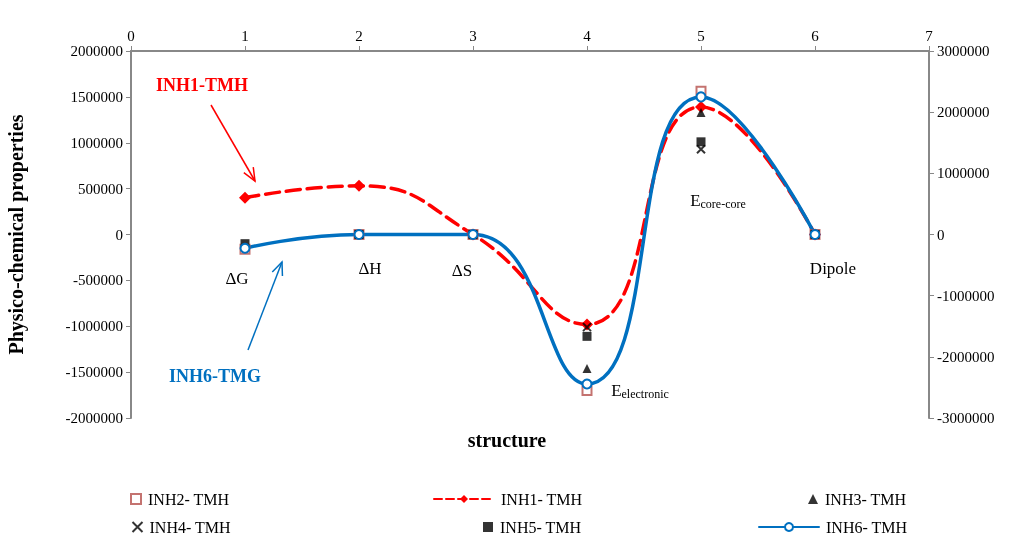 The image size is (1014, 544). Describe the element at coordinates (131, 35) in the screenshot. I see `x-tick-label: 0` at that location.